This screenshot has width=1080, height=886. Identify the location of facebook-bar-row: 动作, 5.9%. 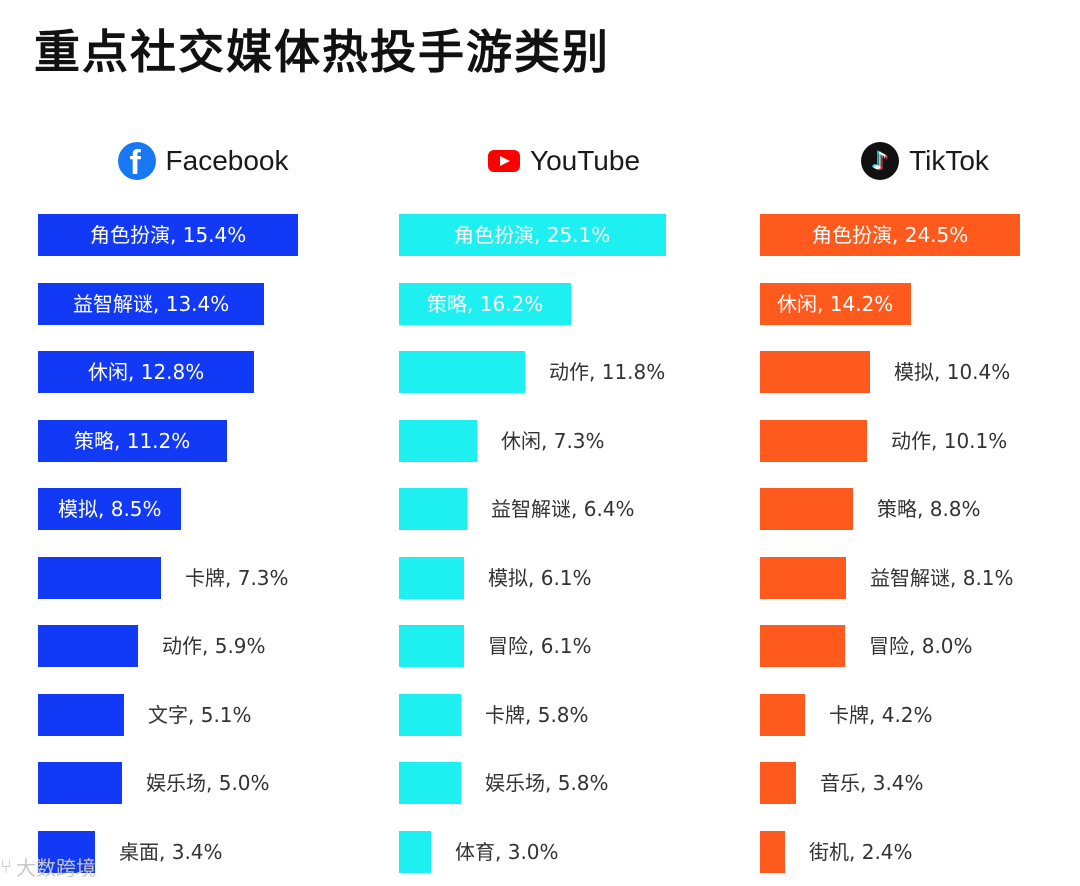
(203, 646).